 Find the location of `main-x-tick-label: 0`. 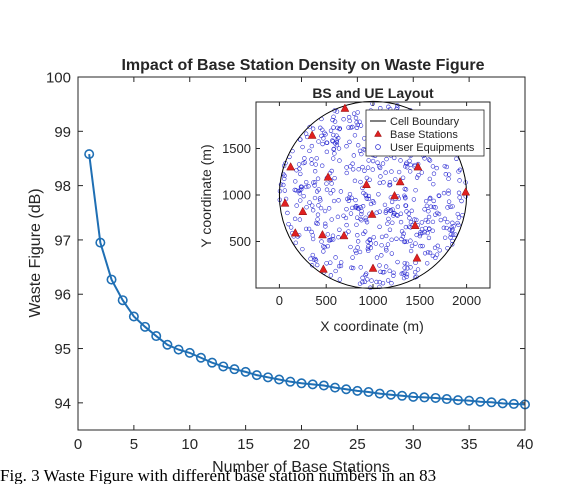

main-x-tick-label: 0 is located at coordinates (78, 444).